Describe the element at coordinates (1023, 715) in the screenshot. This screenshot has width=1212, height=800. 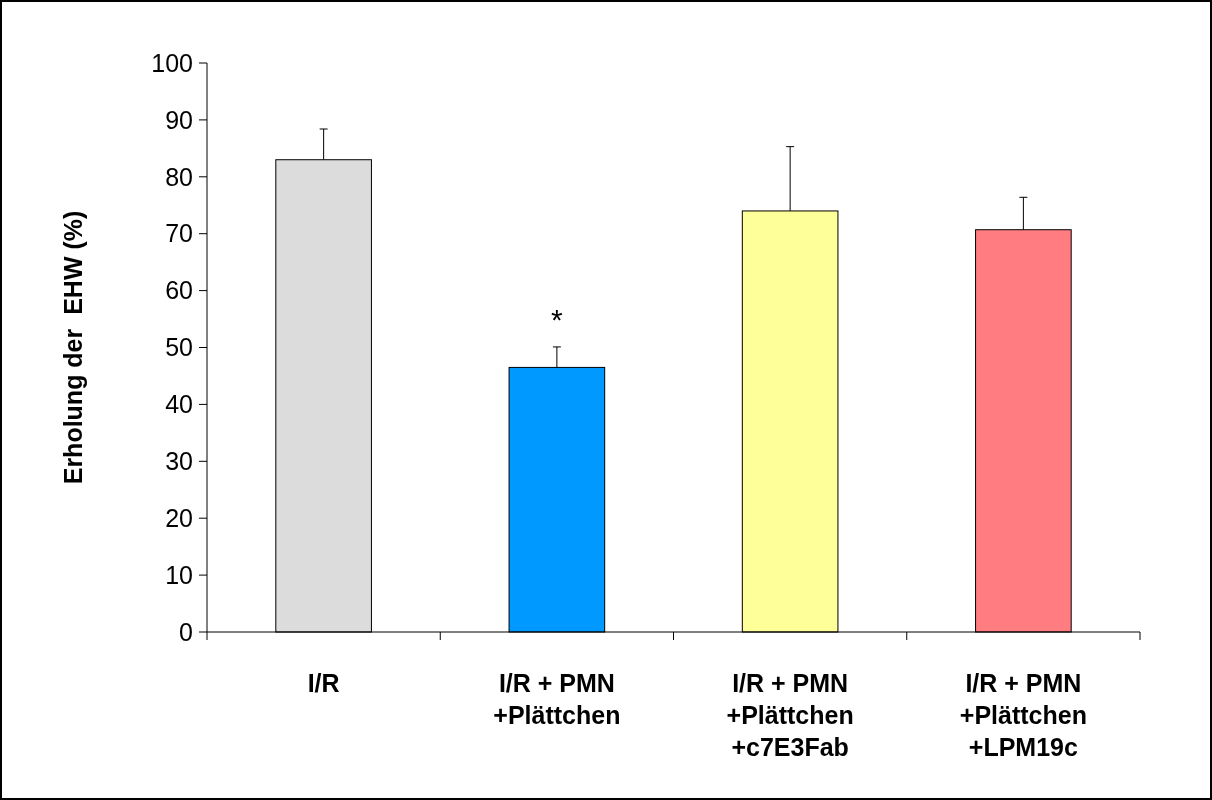
I see `x-tick-label: I/R + PMN +Plättchen +LPM19c` at that location.